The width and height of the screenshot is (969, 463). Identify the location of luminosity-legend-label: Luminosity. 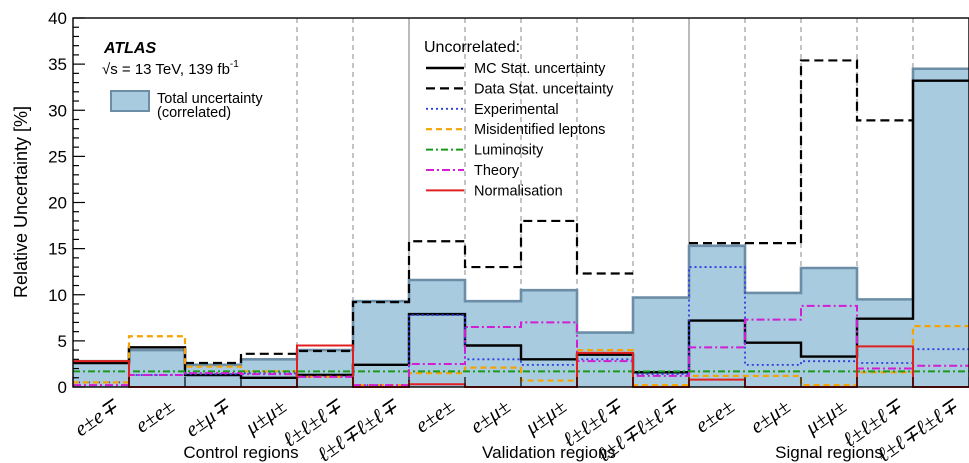
(509, 151).